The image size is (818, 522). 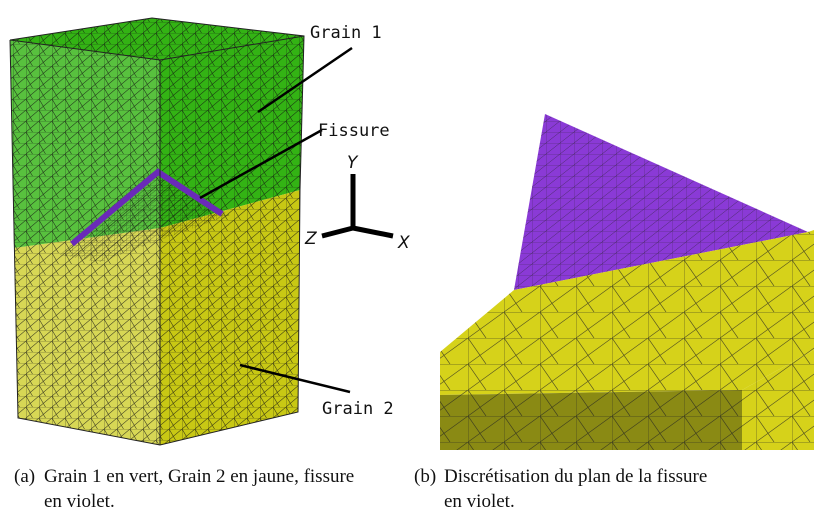 I want to click on fissure-crack, so click(x=147, y=207).